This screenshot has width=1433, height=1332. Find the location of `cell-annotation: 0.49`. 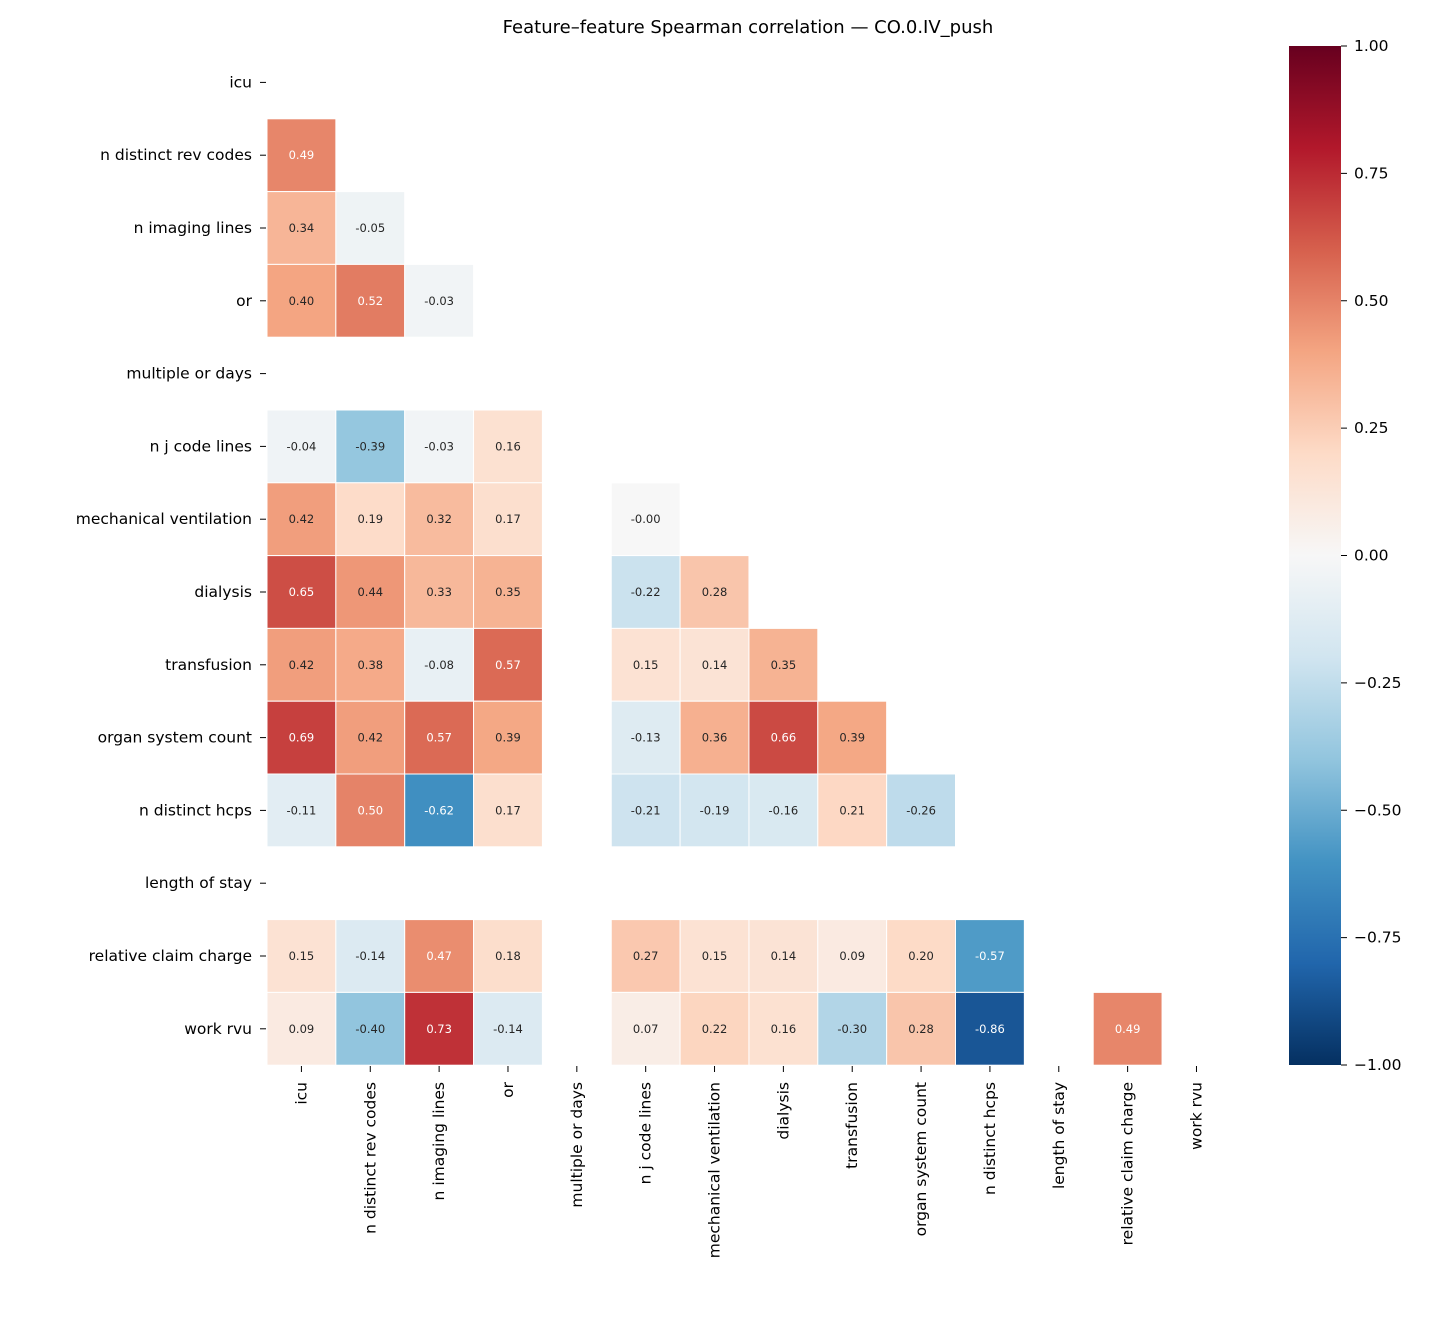

cell-annotation: 0.49 is located at coordinates (302, 155).